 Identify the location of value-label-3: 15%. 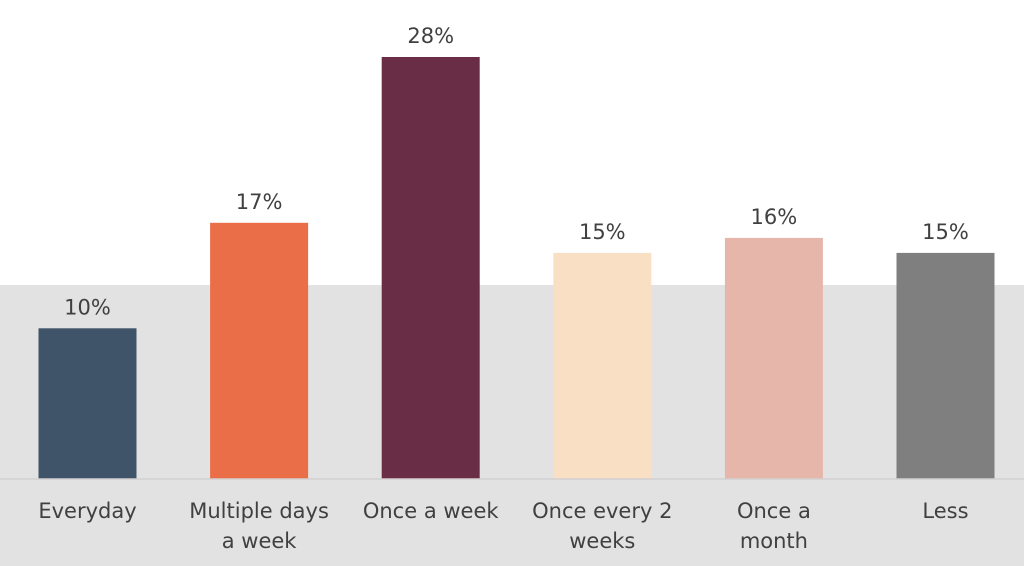
(602, 232).